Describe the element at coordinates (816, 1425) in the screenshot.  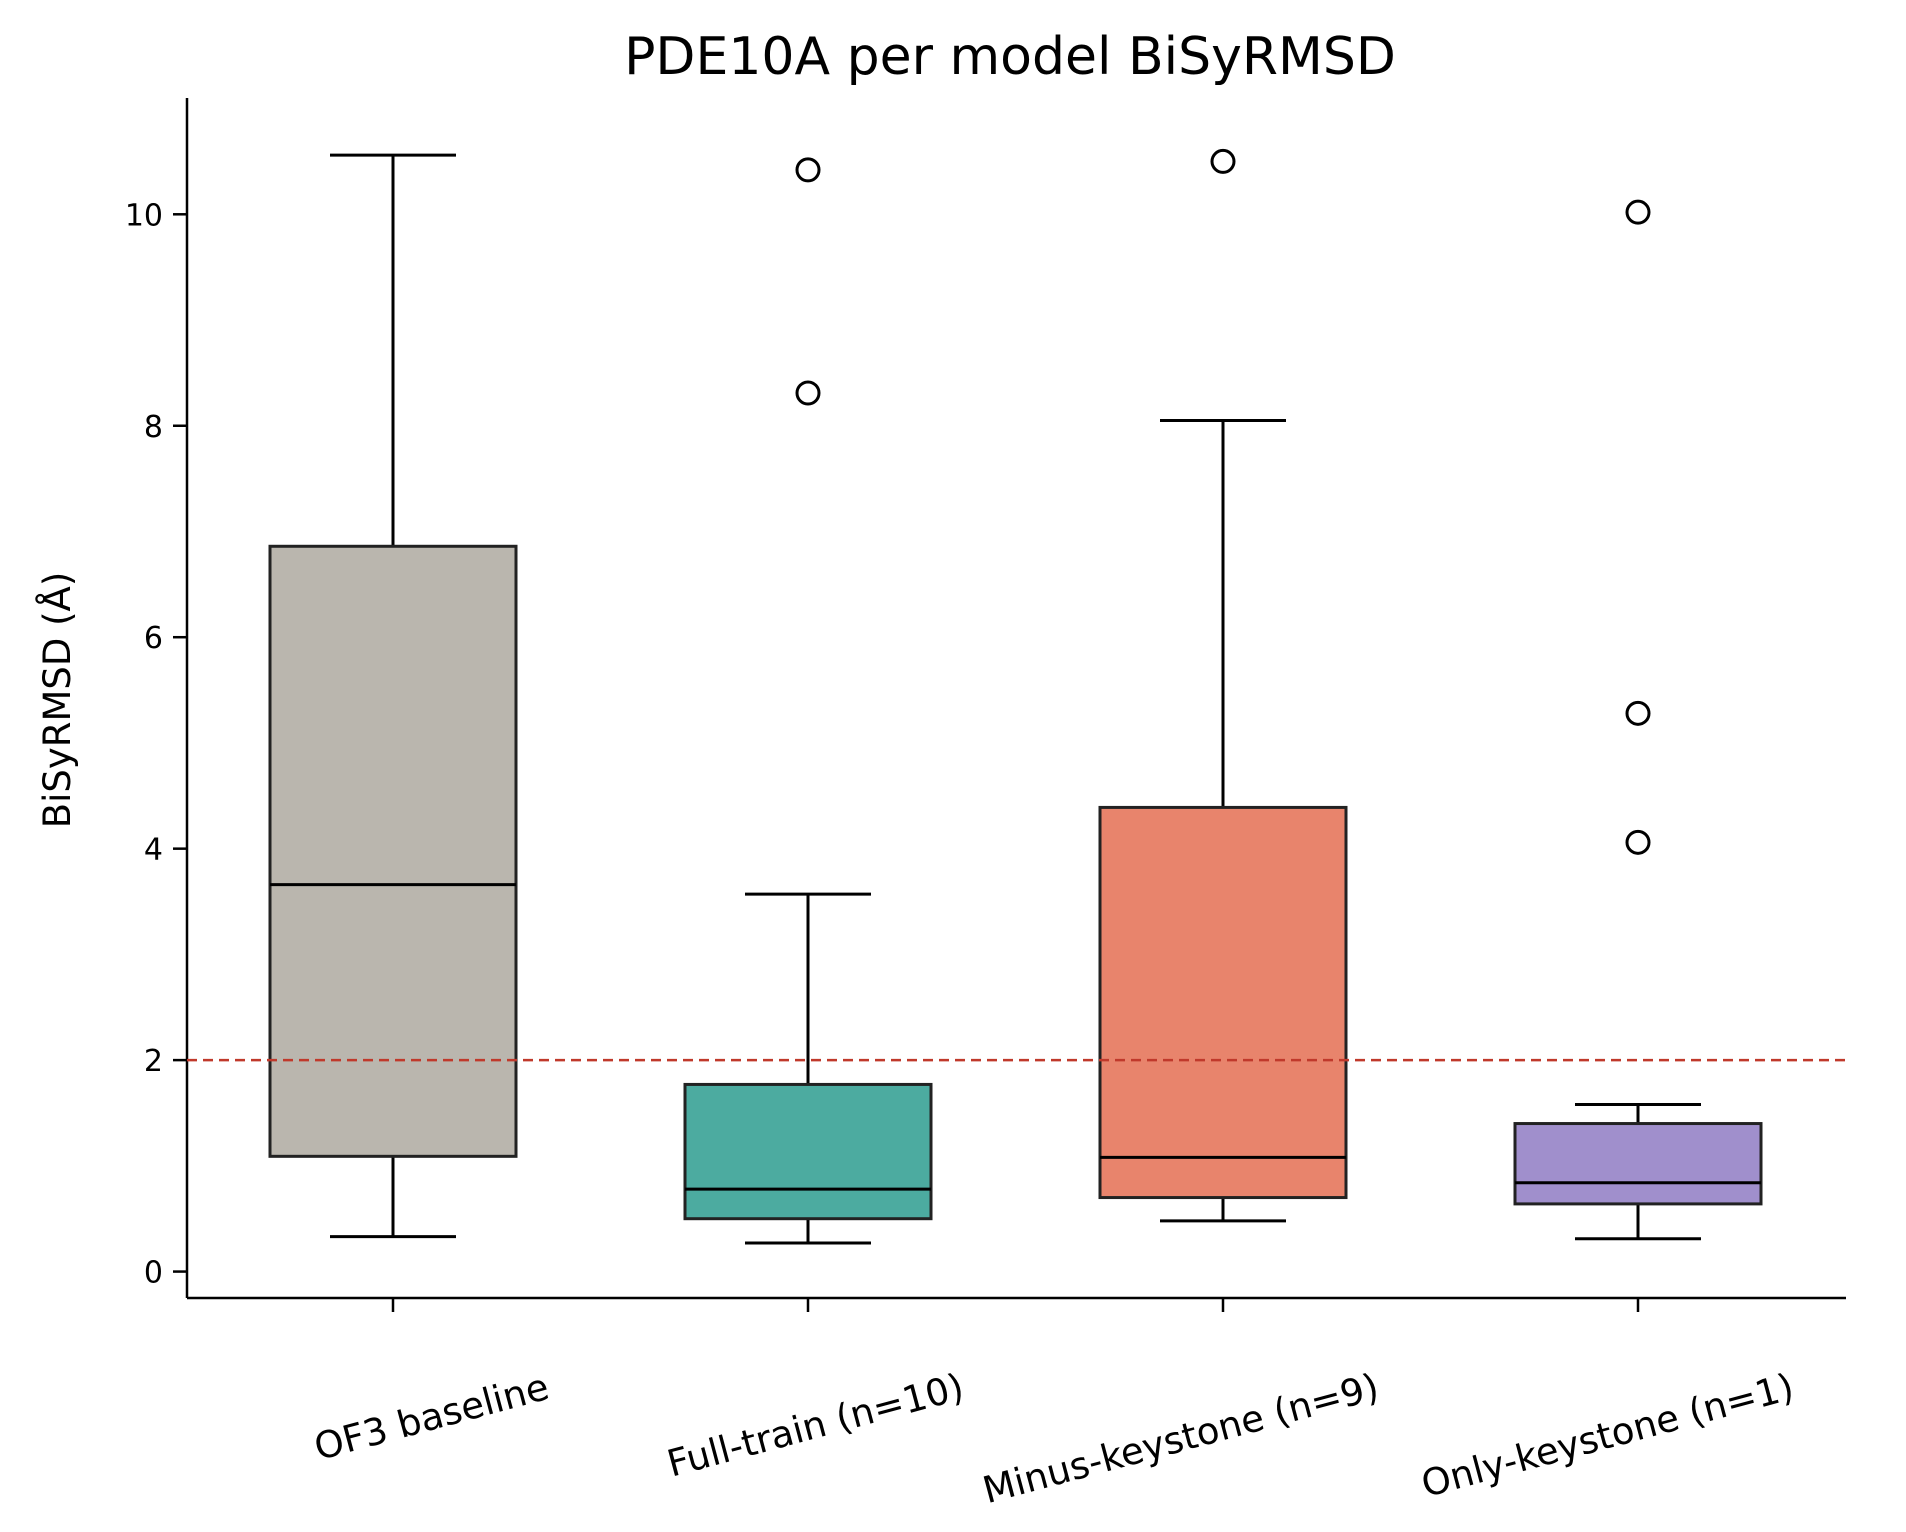
I see `x-tick-label: Full-train (n=10)` at that location.